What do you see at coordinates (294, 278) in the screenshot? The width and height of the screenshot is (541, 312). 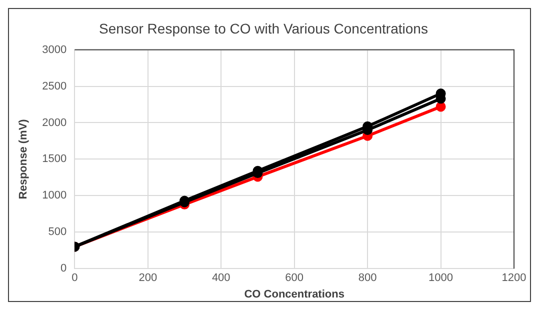 I see `x-tick-label: 600` at bounding box center [294, 278].